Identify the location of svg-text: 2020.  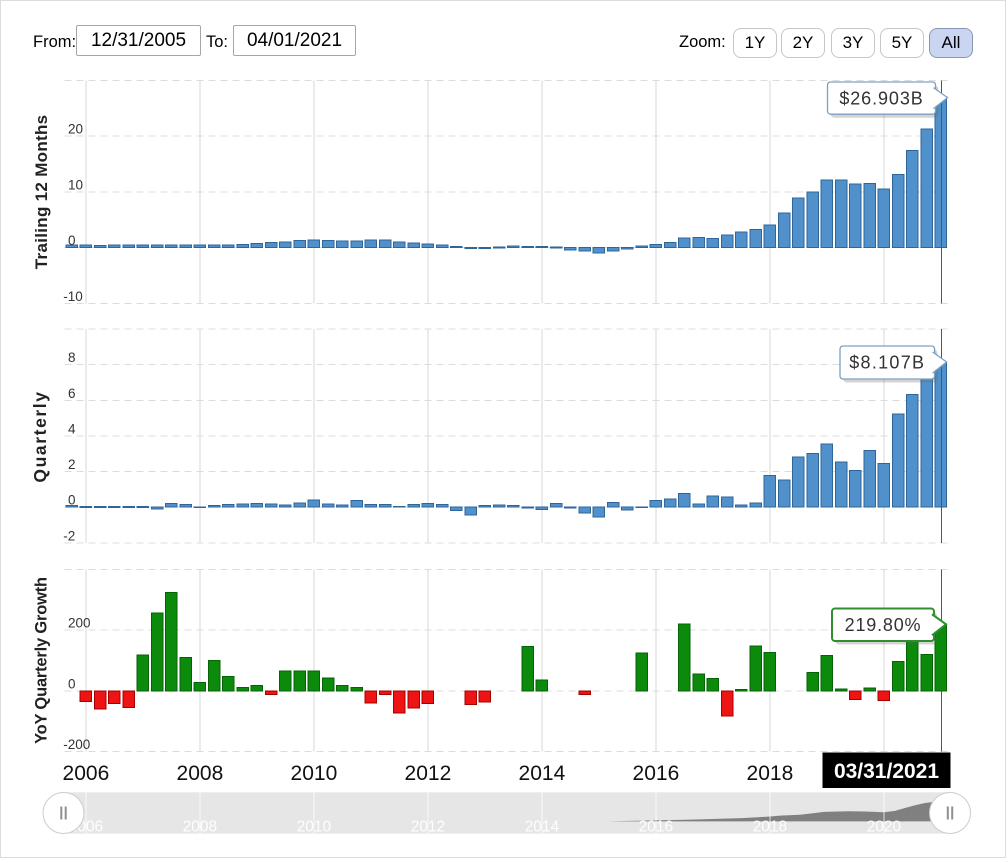
(884, 827).